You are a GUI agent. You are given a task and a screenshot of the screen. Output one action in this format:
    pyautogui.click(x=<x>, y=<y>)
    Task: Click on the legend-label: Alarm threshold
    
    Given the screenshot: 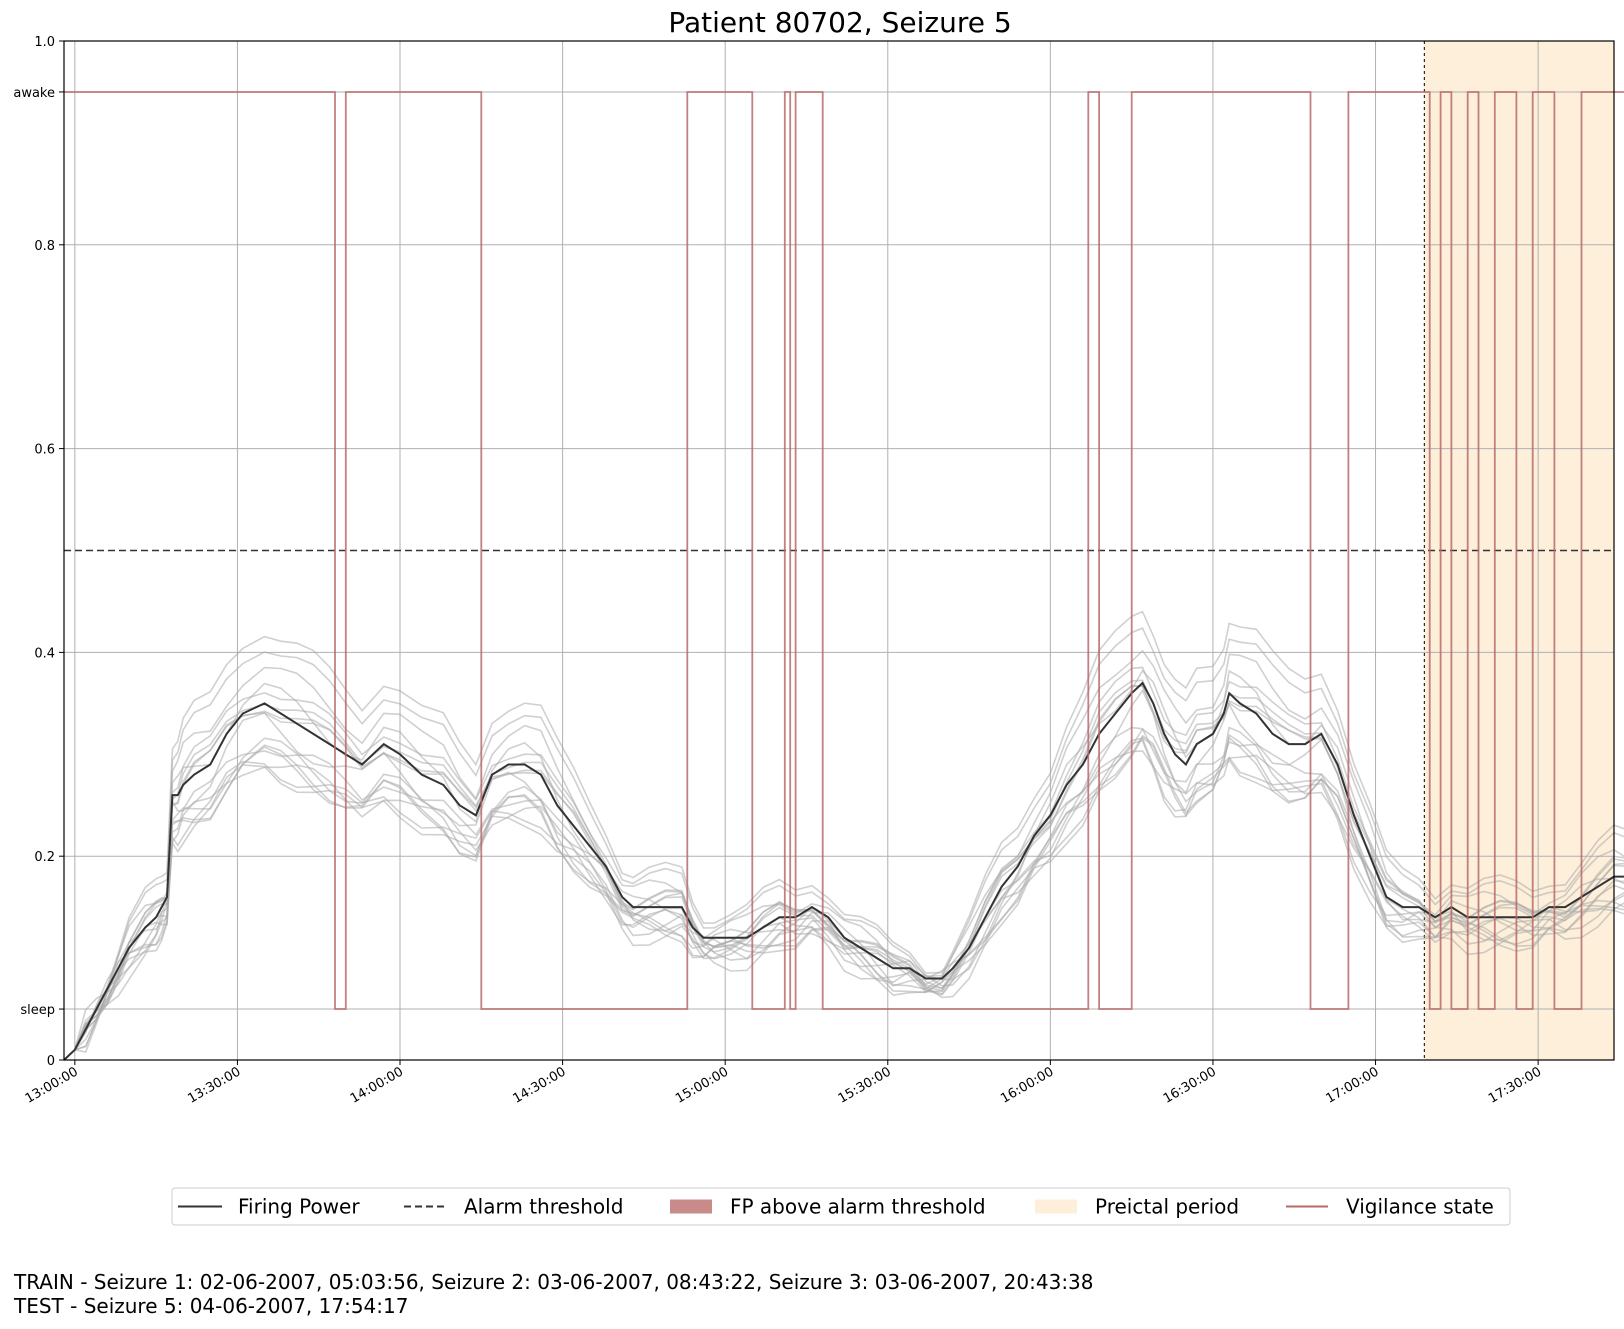 What is the action you would take?
    pyautogui.click(x=543, y=1207)
    